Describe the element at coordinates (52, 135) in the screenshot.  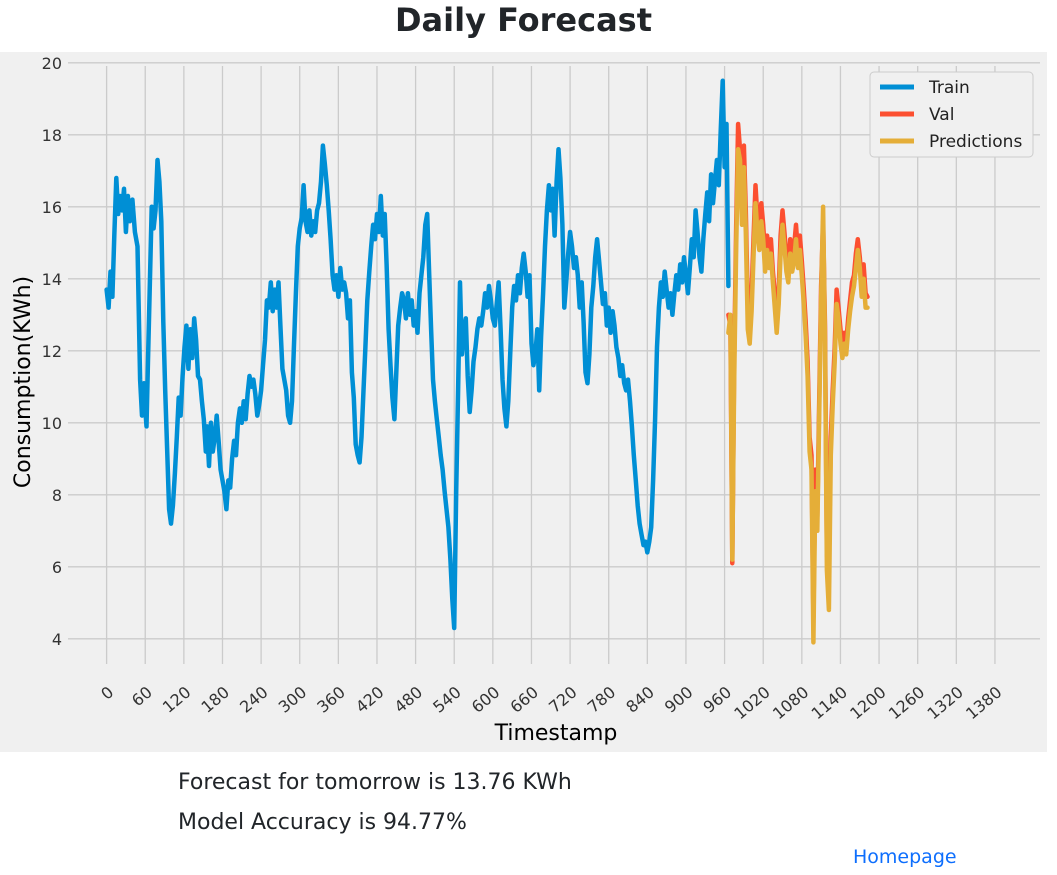
I see `y-tick-label: 18` at that location.